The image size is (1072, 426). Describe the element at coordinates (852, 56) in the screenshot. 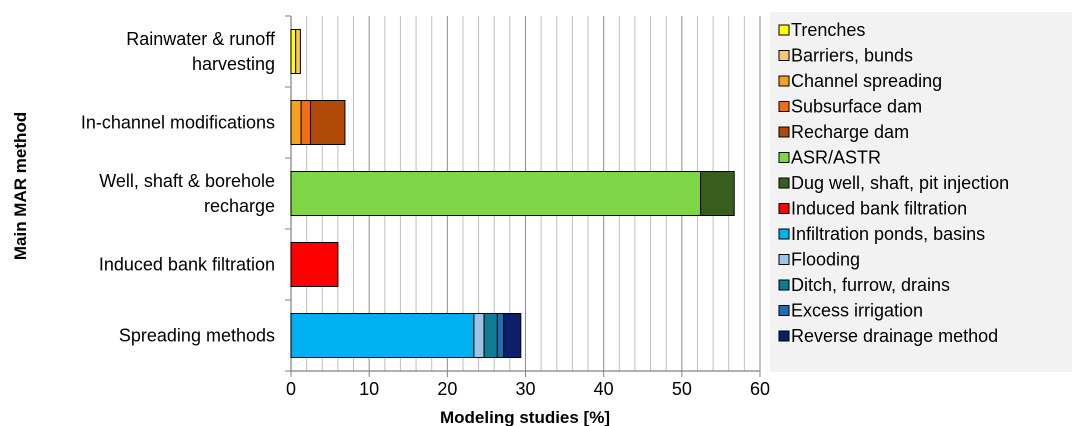

I see `legend-label: Barriers, bunds` at that location.